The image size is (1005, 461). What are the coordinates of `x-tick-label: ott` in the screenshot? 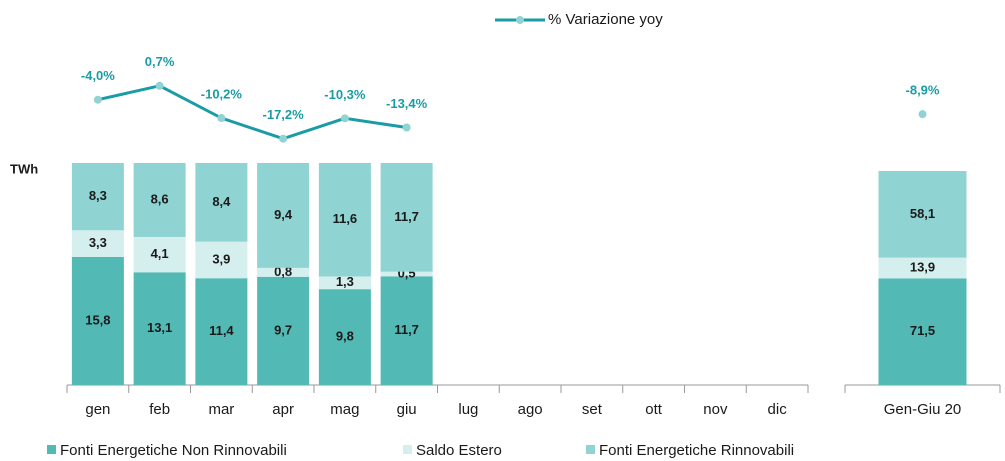 It's located at (654, 409).